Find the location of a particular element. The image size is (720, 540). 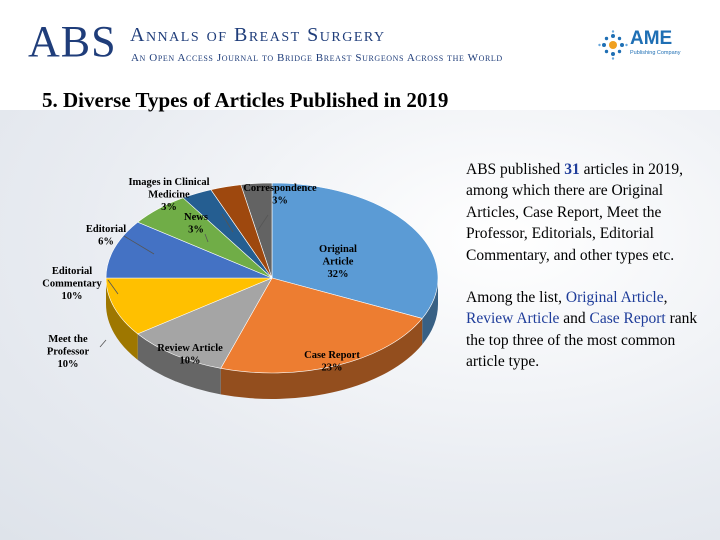

pie-label-news: News 3% is located at coordinates (196, 224).